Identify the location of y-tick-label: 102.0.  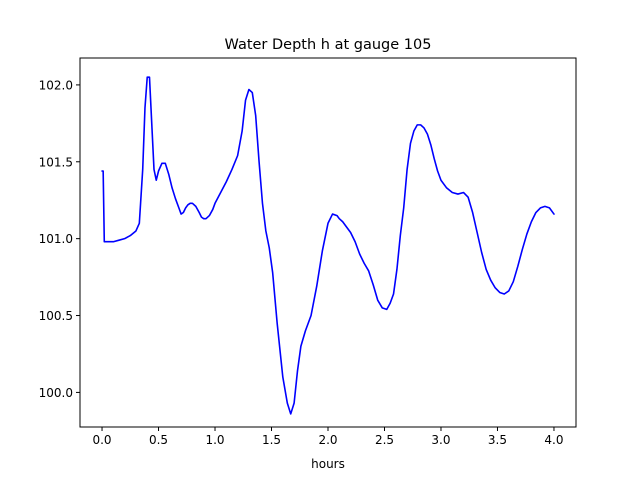
(56, 85).